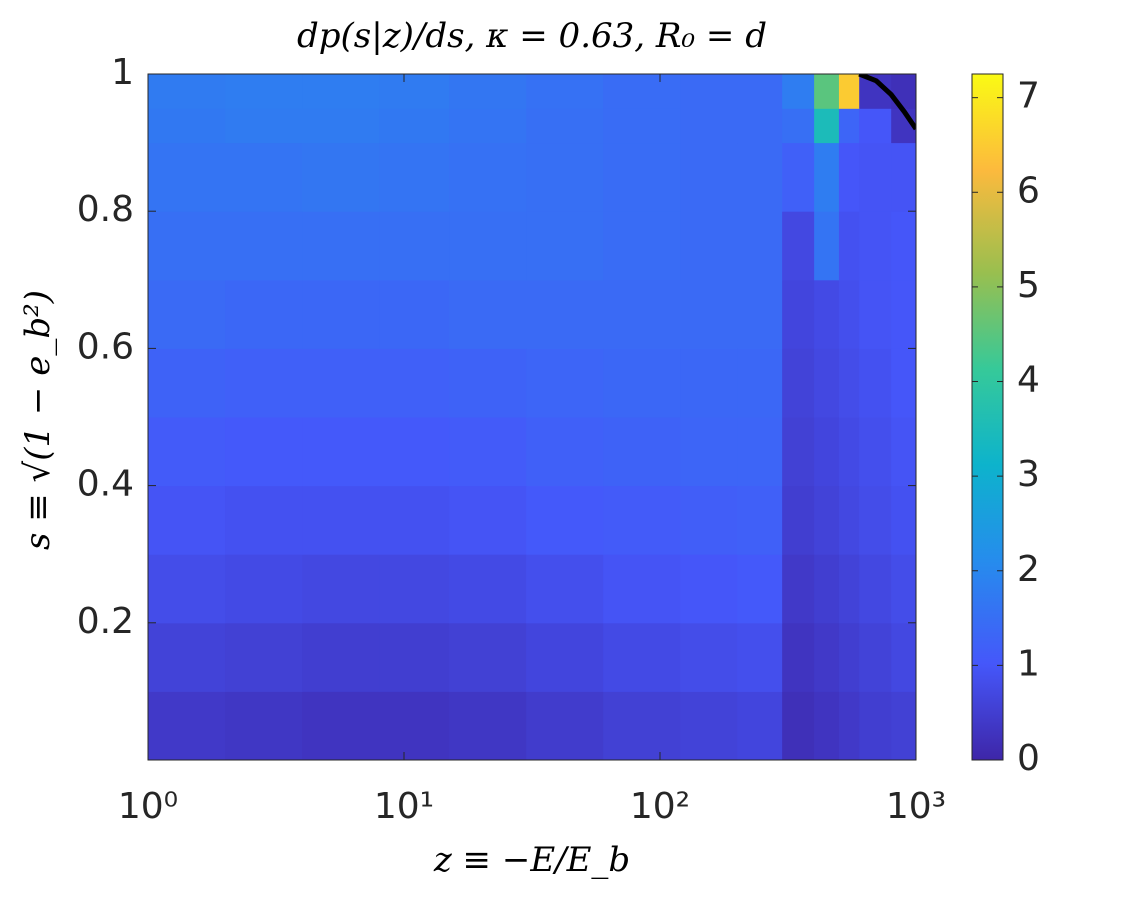  Describe the element at coordinates (105, 621) in the screenshot. I see `y-tick-label: 0.2` at that location.